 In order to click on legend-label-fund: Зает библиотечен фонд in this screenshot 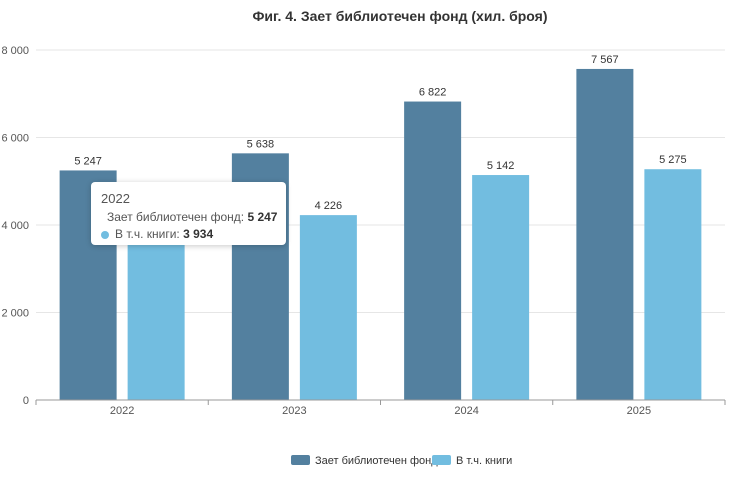, I will do `click(376, 461)`.